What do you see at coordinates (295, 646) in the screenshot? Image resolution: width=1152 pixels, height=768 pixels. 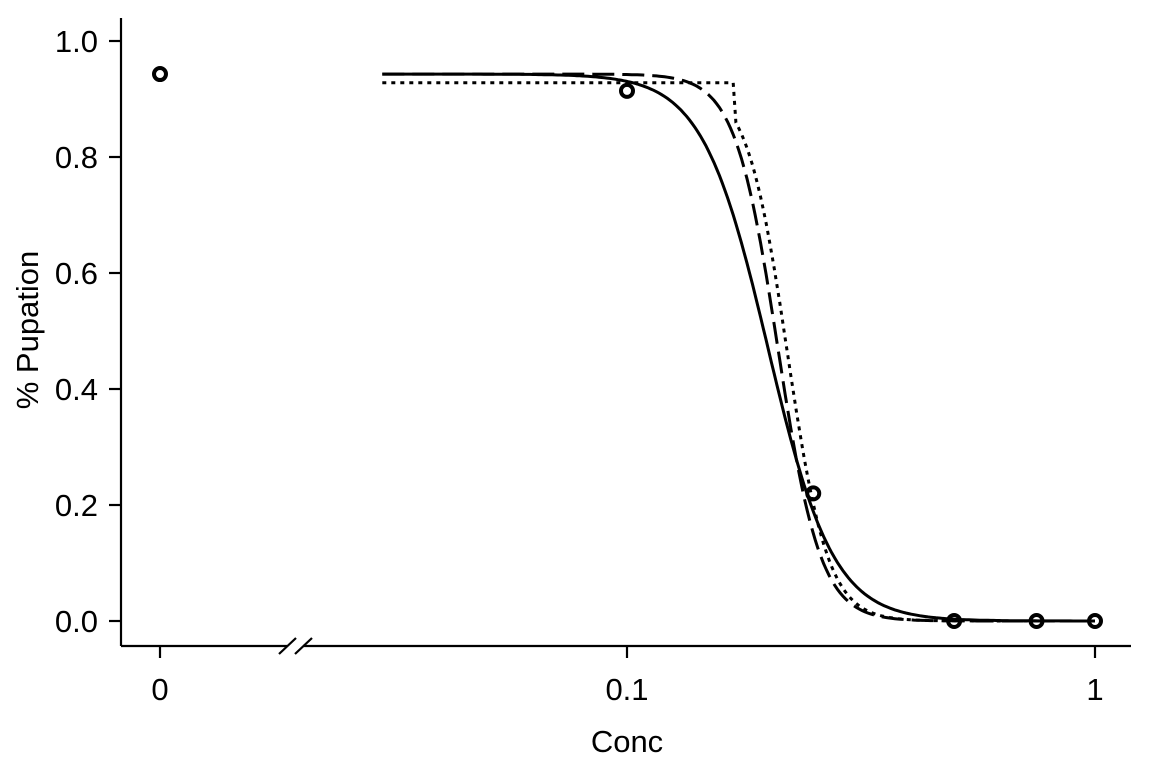 I see `axis-break-marker` at bounding box center [295, 646].